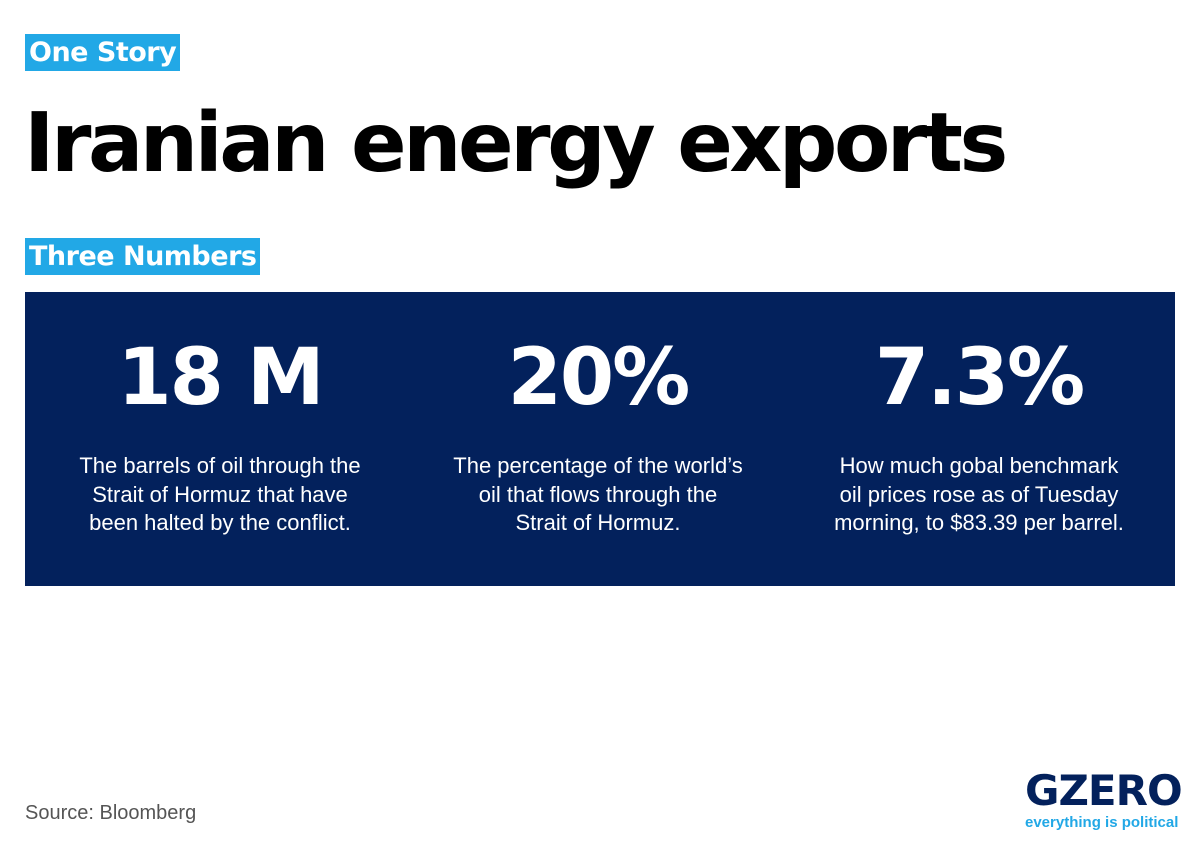 The width and height of the screenshot is (1200, 853). Describe the element at coordinates (979, 522) in the screenshot. I see `stat-description-line: morning, to $83.39 per barrel.` at that location.